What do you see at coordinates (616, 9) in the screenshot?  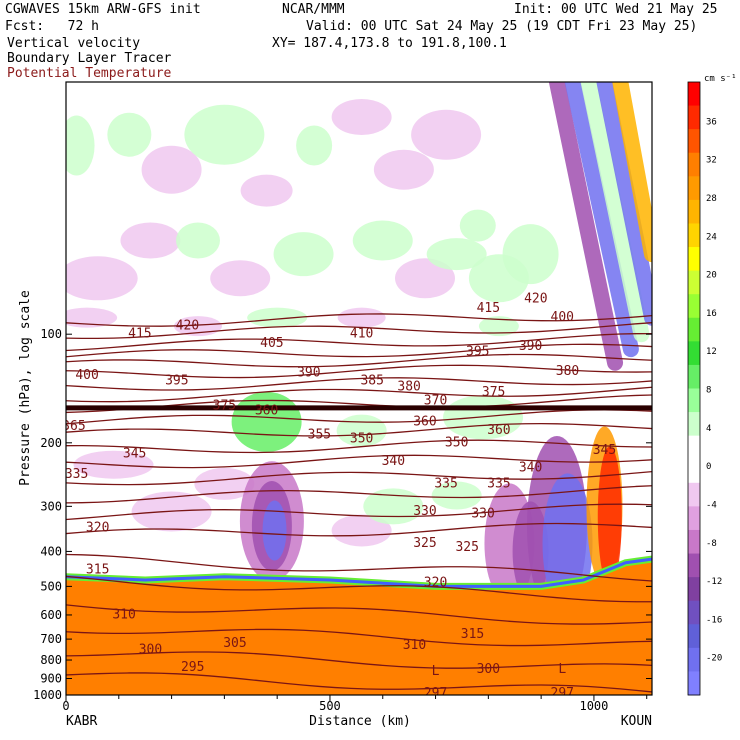 I see `init-time: Init: 00 UTC Wed 21 May 25` at bounding box center [616, 9].